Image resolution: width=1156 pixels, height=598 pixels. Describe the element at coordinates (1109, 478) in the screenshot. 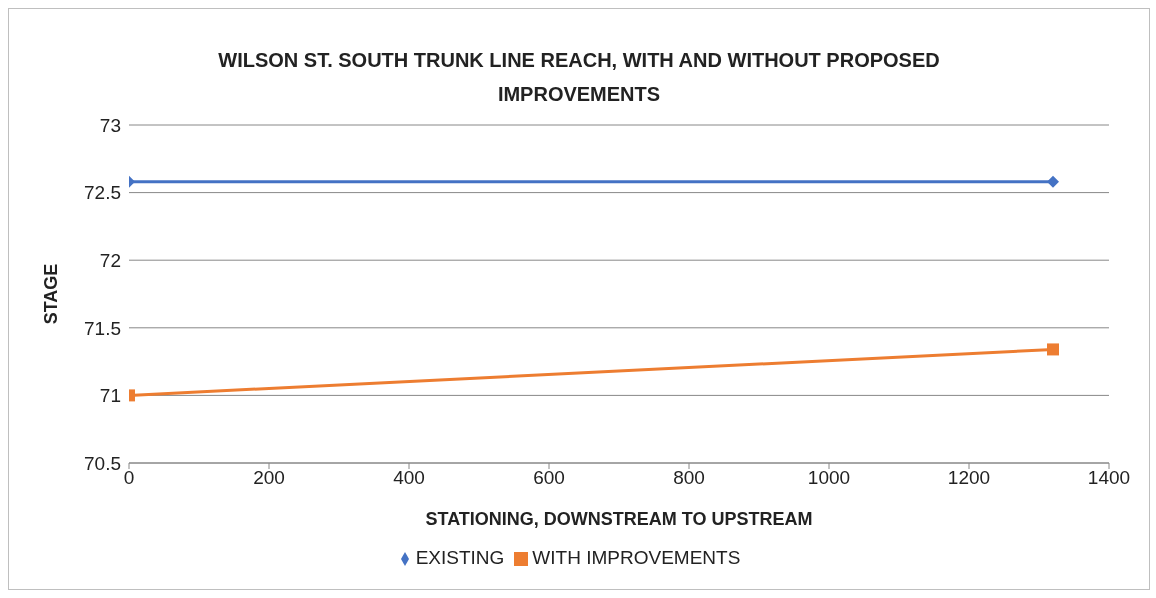

I see `x-tick-label: 1400` at that location.